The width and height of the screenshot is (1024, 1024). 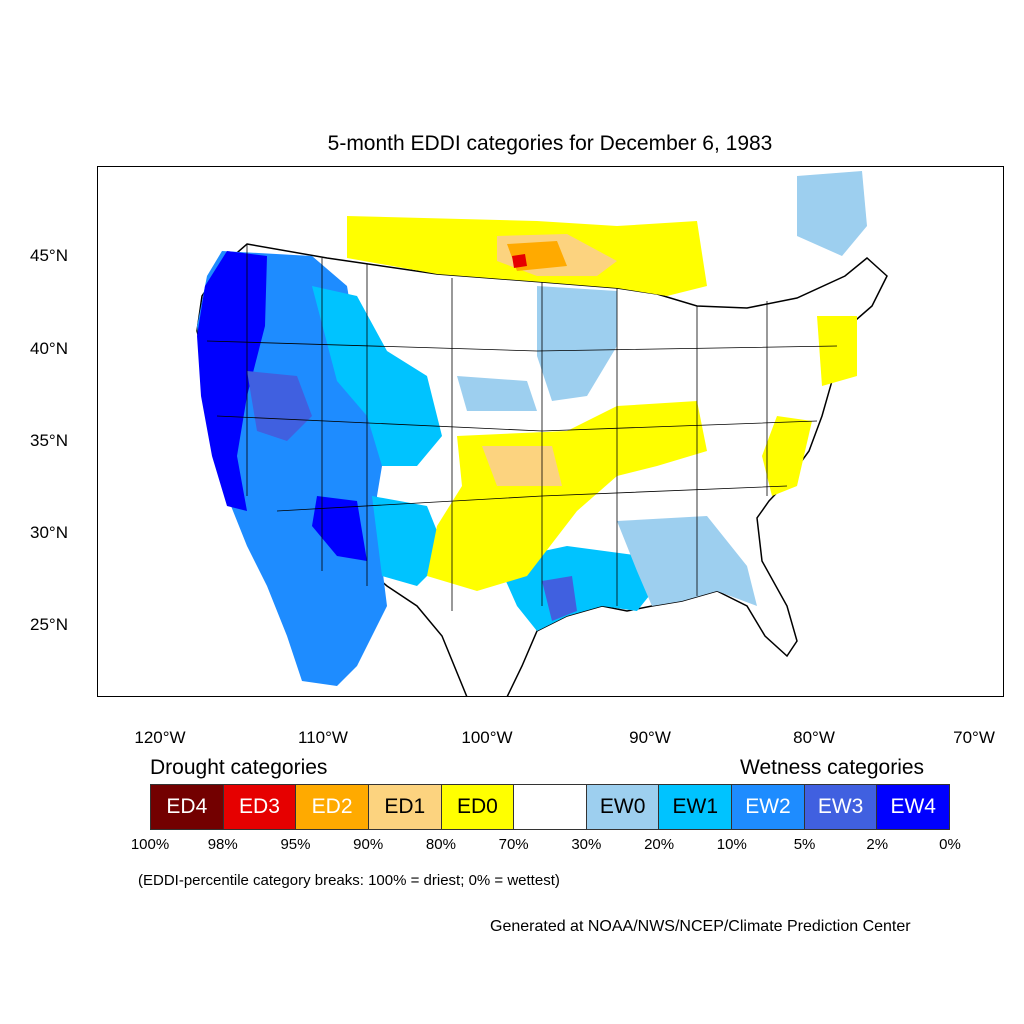 I want to click on lat-label-45: 45°N, so click(x=49, y=255).